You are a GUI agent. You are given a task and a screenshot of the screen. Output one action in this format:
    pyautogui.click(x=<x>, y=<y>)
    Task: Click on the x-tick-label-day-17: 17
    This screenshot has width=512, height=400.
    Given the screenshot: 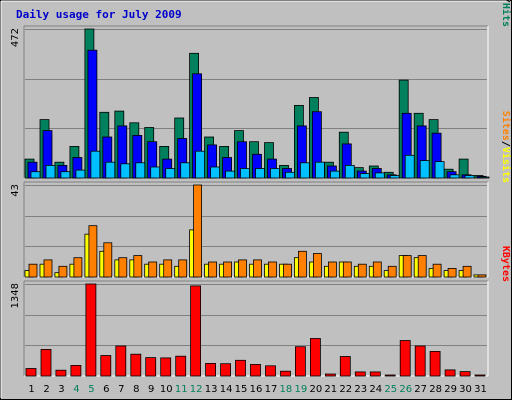 What is the action you would take?
    pyautogui.click(x=271, y=389)
    